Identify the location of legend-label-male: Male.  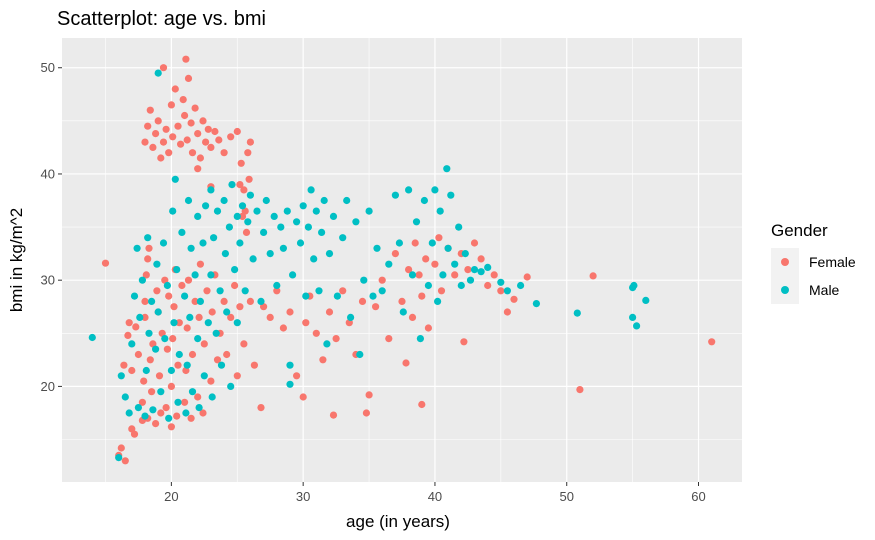
(824, 290).